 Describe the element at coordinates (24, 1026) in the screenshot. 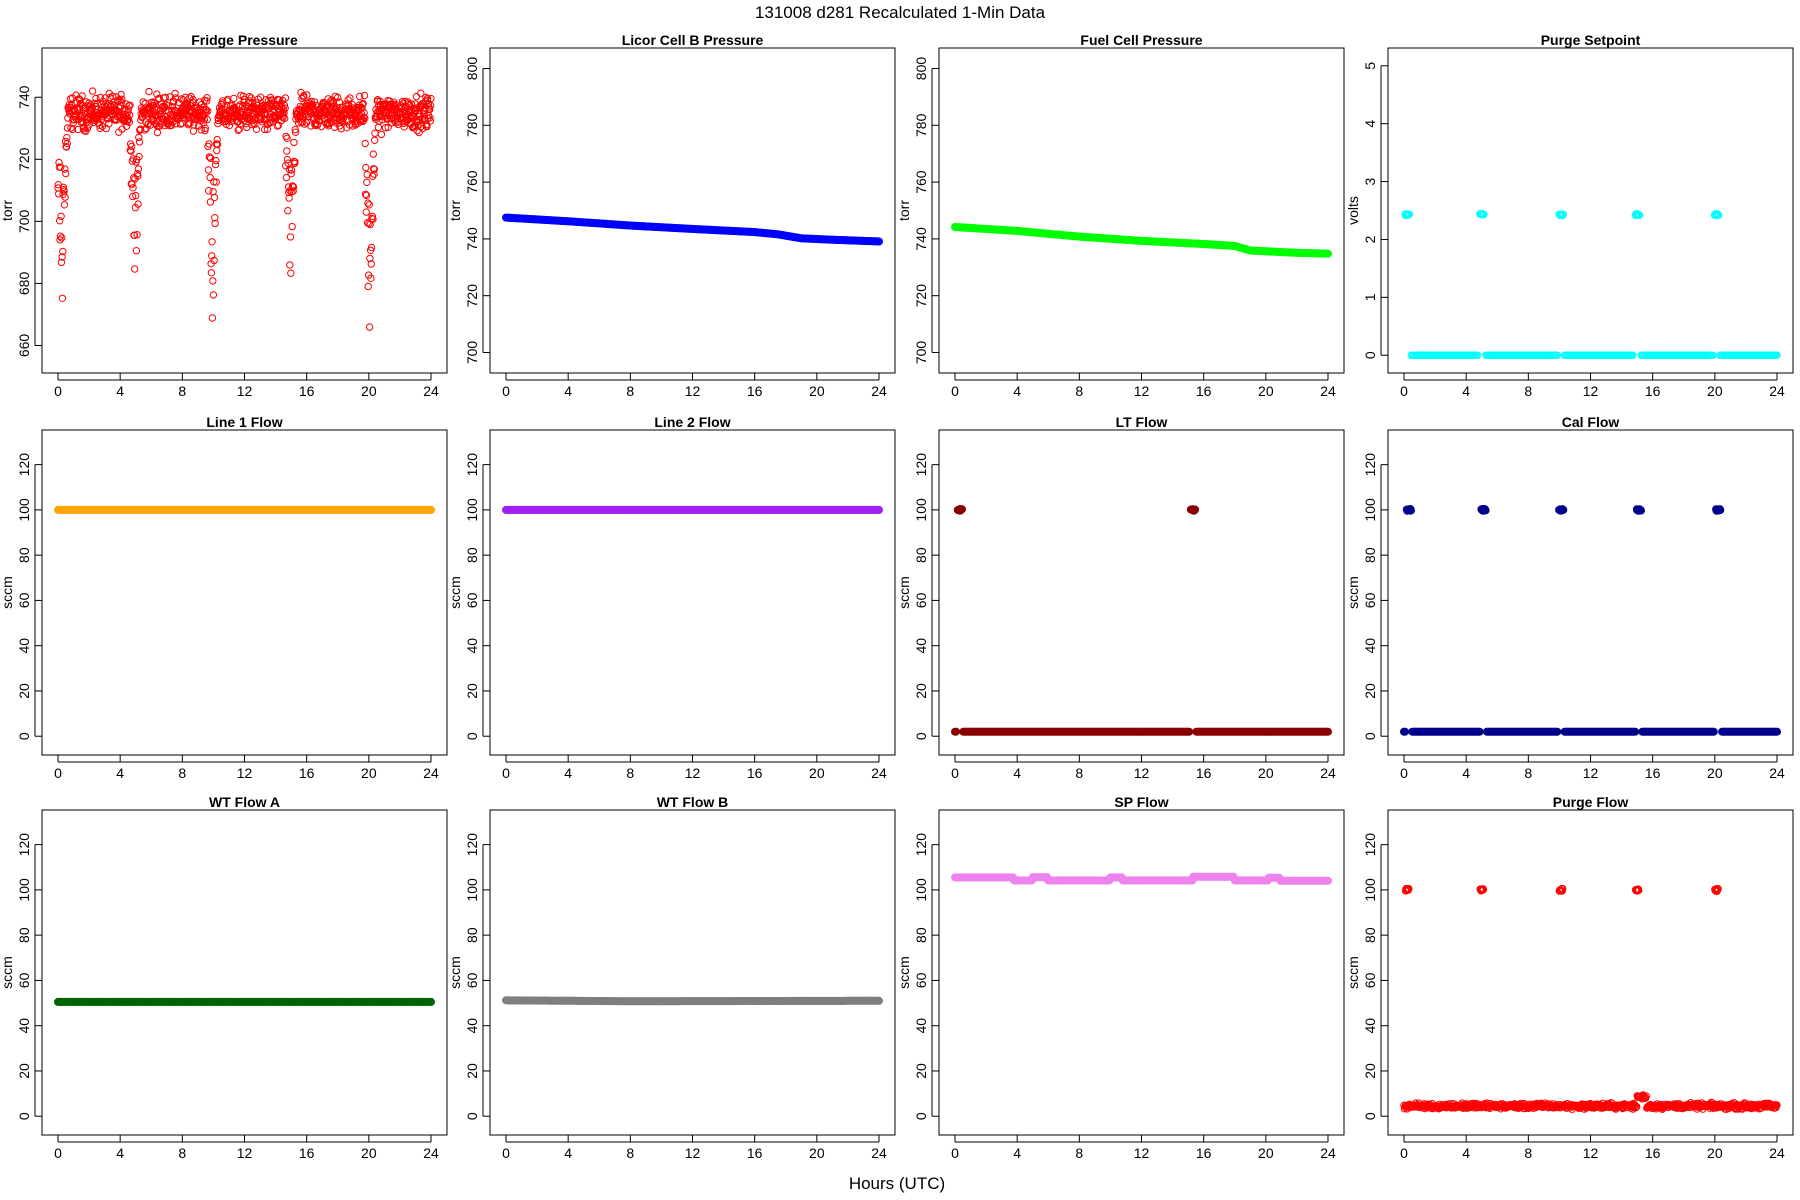

I see `y-tick-label: 40` at that location.